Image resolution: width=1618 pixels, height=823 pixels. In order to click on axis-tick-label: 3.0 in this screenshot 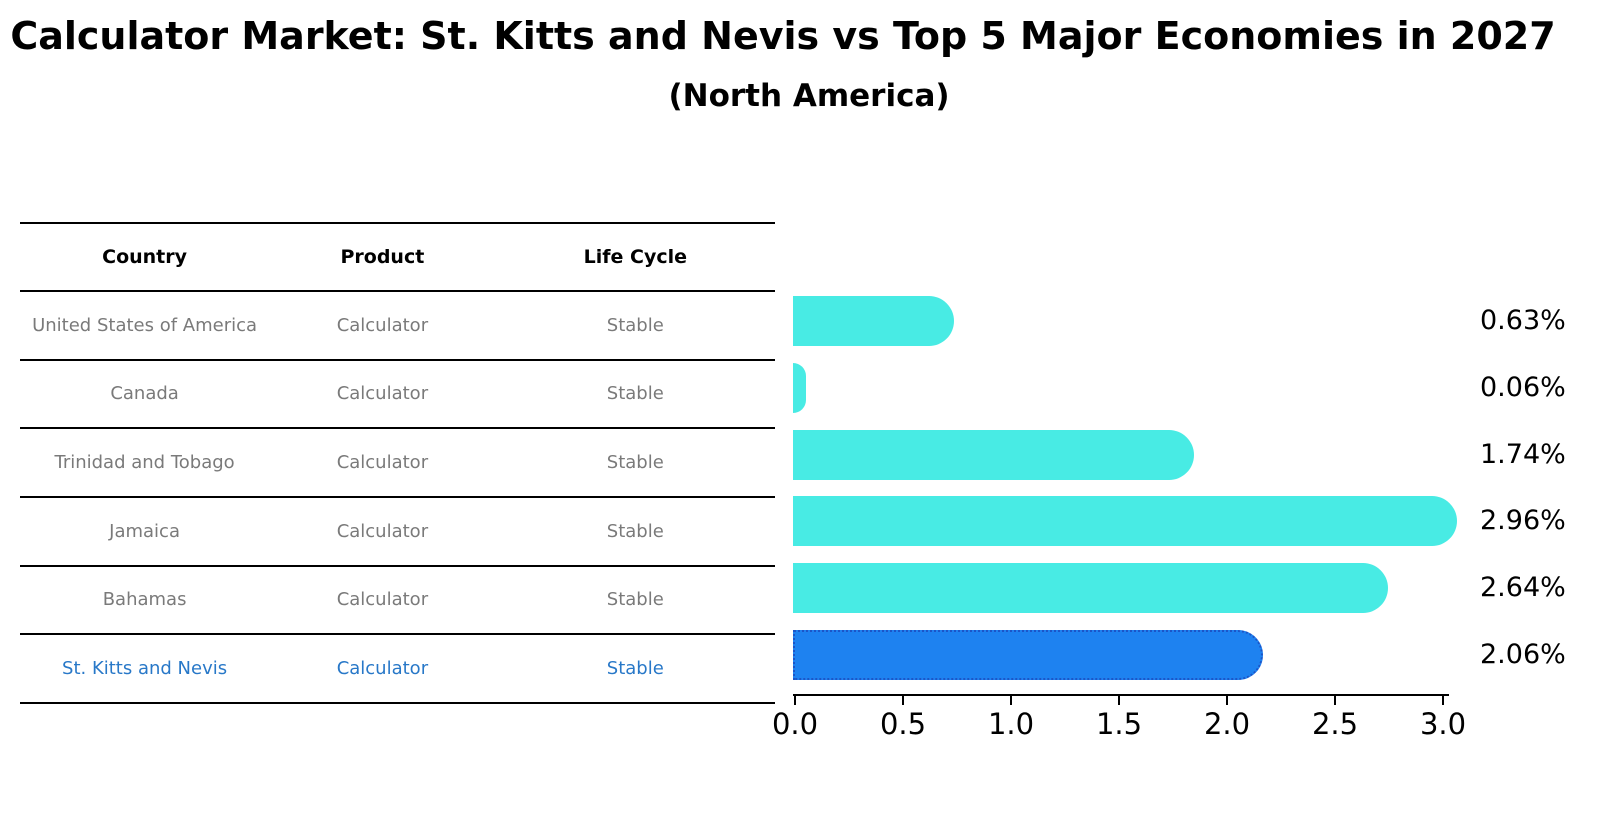, I will do `click(1443, 724)`.